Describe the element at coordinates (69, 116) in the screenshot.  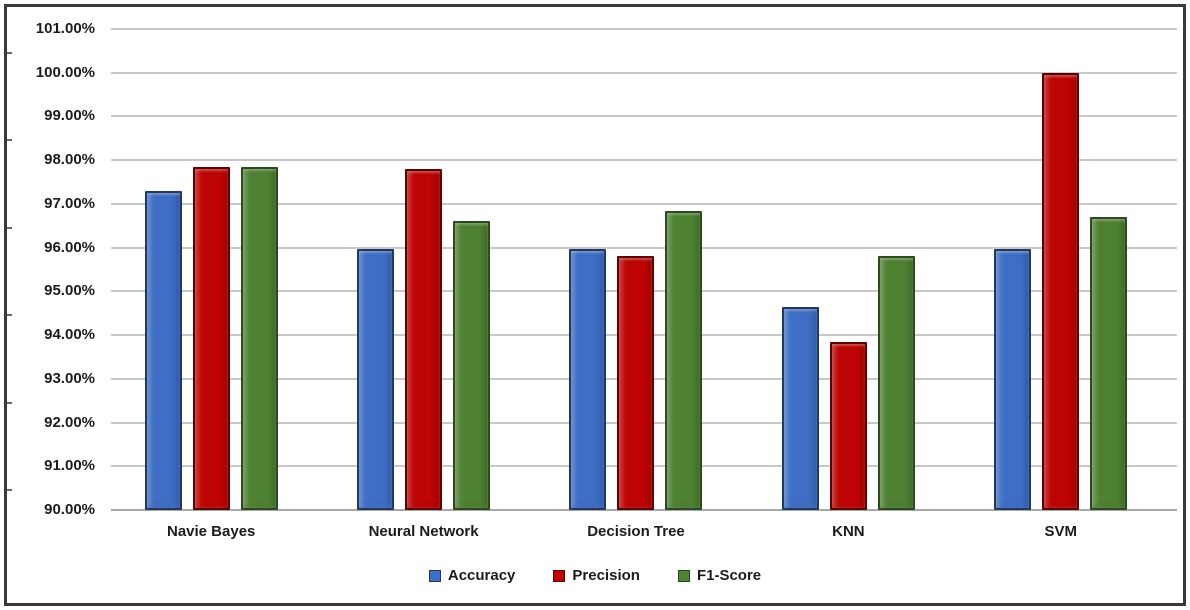
I see `y-tick-label: 99.00%` at that location.